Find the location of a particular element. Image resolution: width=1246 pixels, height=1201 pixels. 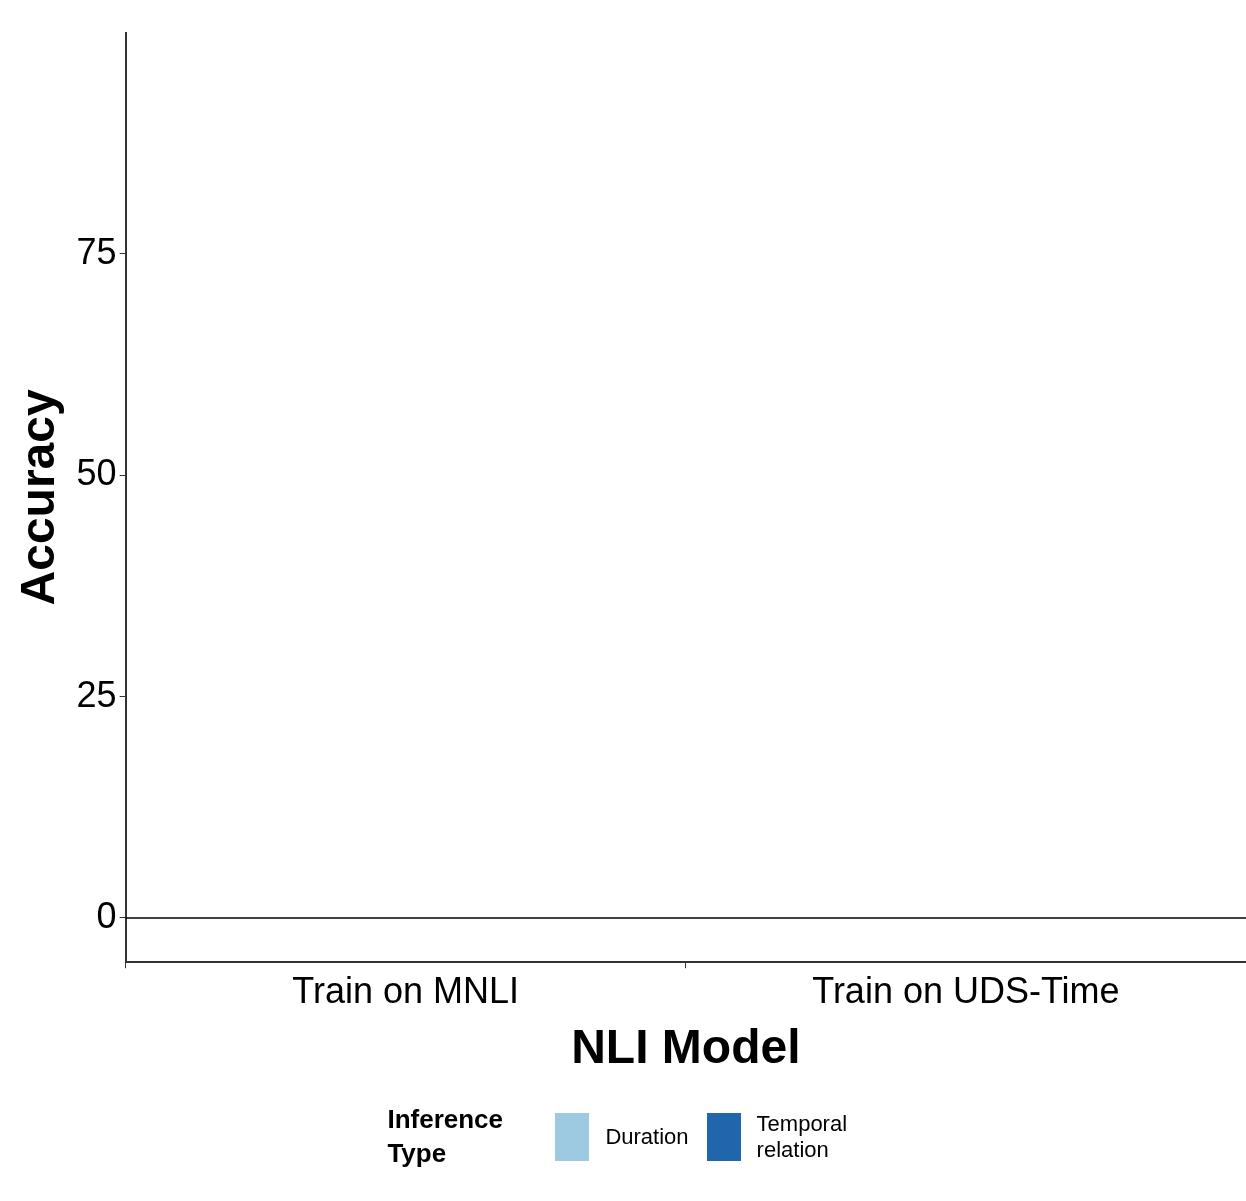

y-tick-label: 0 is located at coordinates (106, 915).